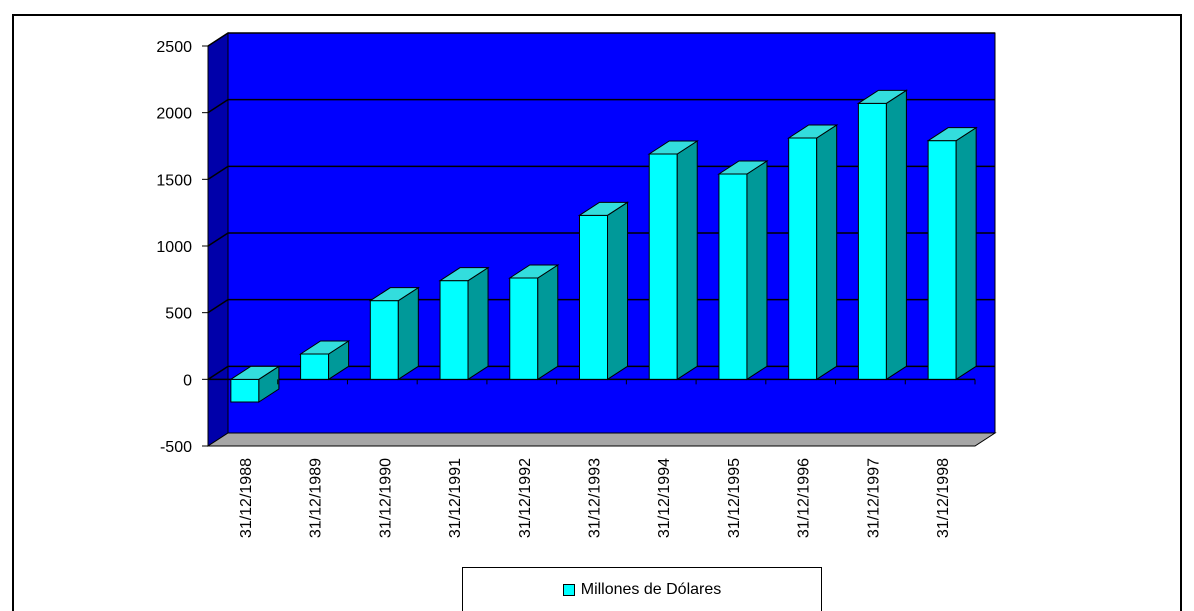  Describe the element at coordinates (568, 589) in the screenshot. I see `legend-swatch-icon` at that location.